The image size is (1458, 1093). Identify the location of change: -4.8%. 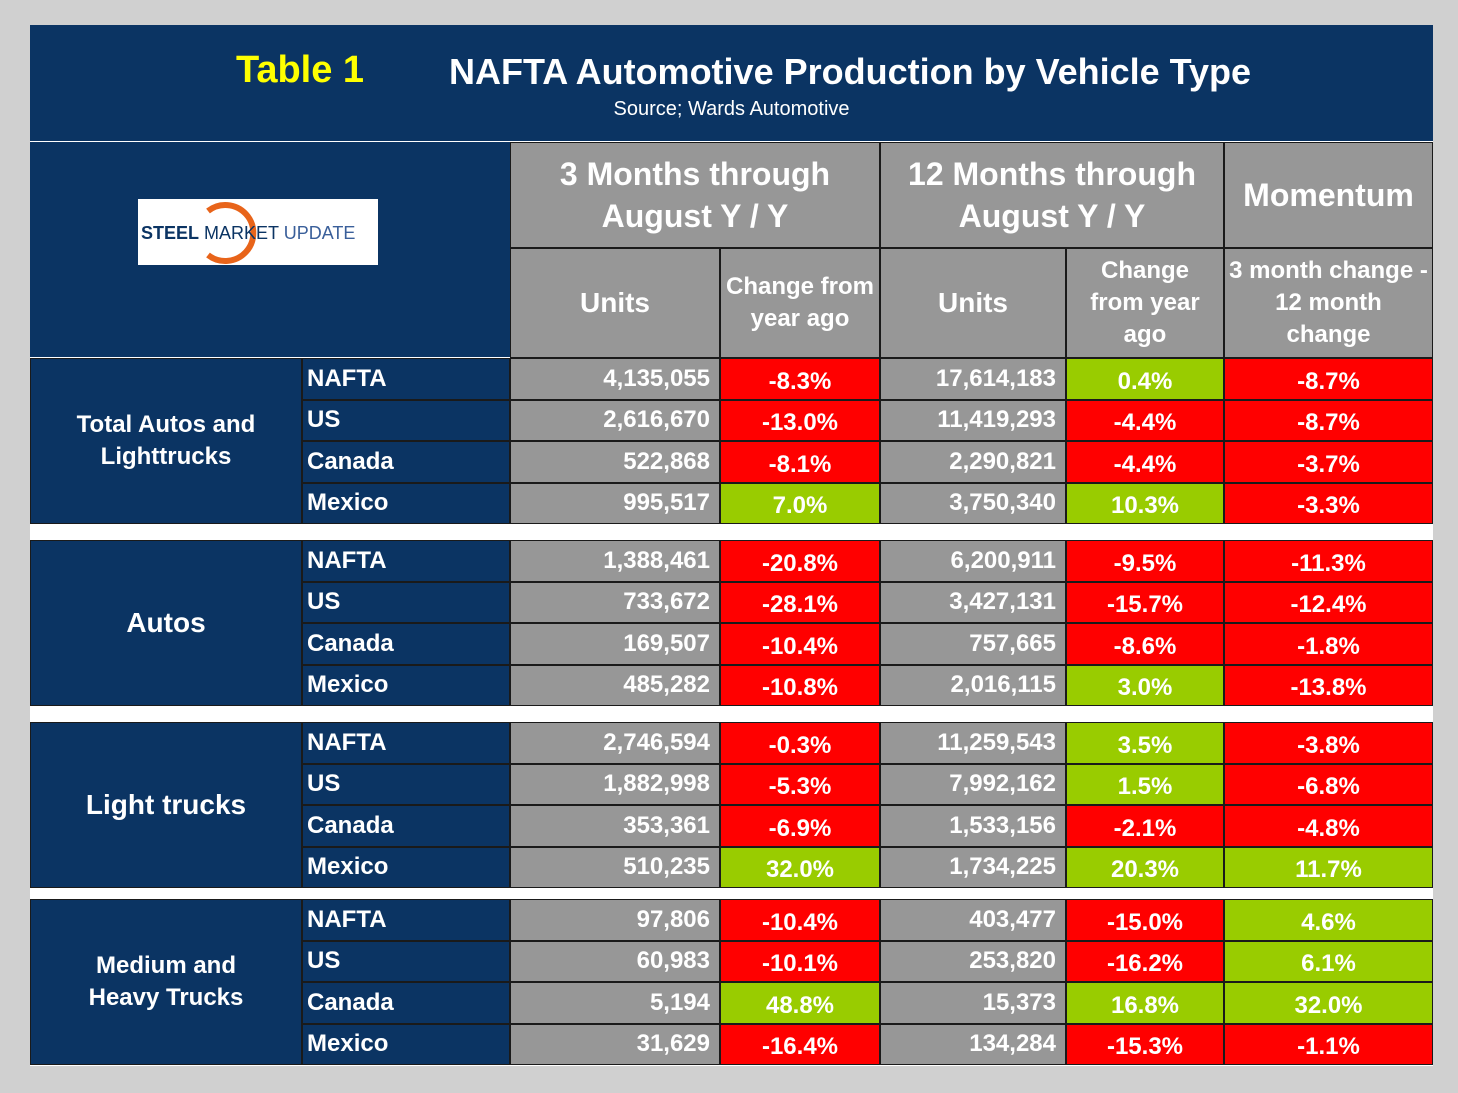
(1328, 826).